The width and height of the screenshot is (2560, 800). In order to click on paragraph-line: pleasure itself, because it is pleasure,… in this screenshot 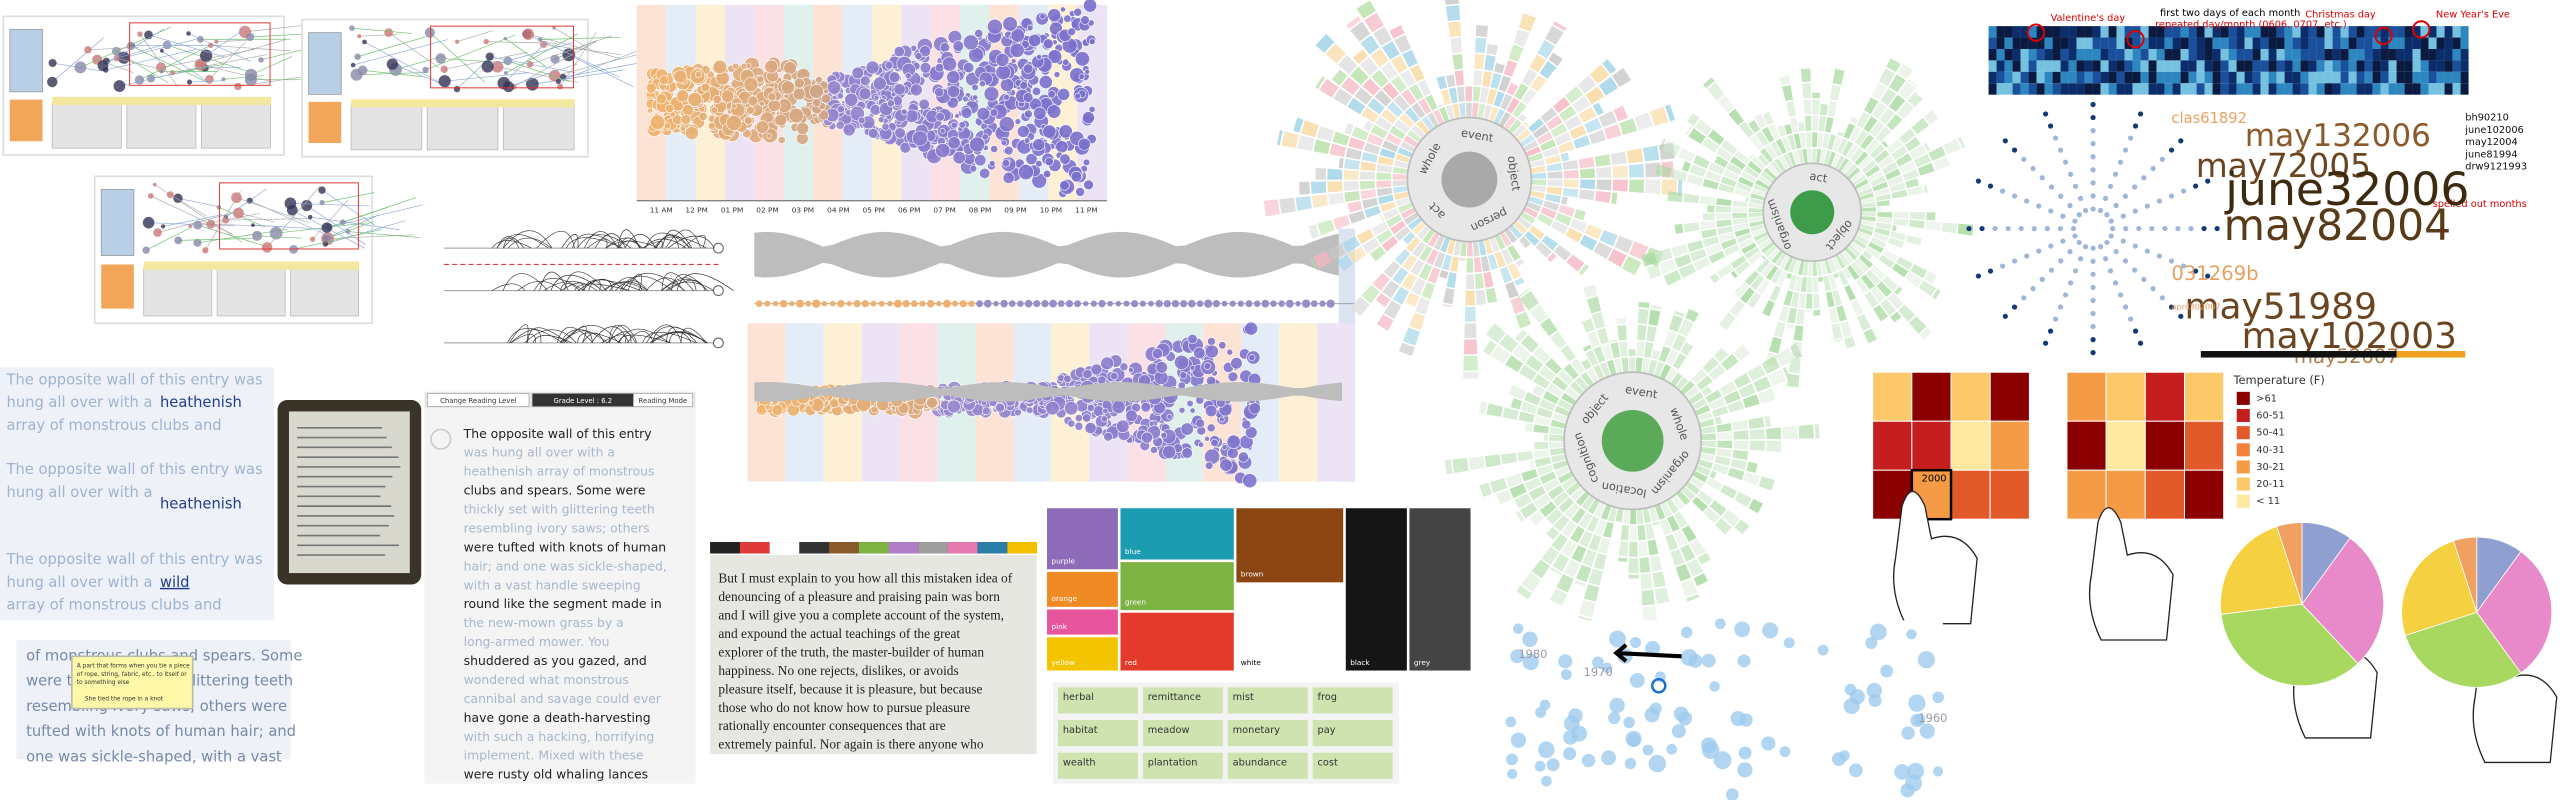, I will do `click(850, 688)`.